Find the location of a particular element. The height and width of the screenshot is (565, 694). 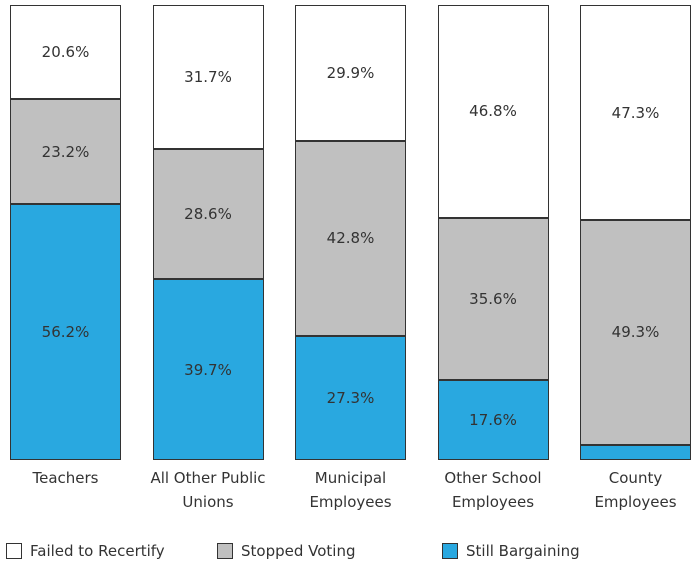

data-label: 47.3% is located at coordinates (635, 112).